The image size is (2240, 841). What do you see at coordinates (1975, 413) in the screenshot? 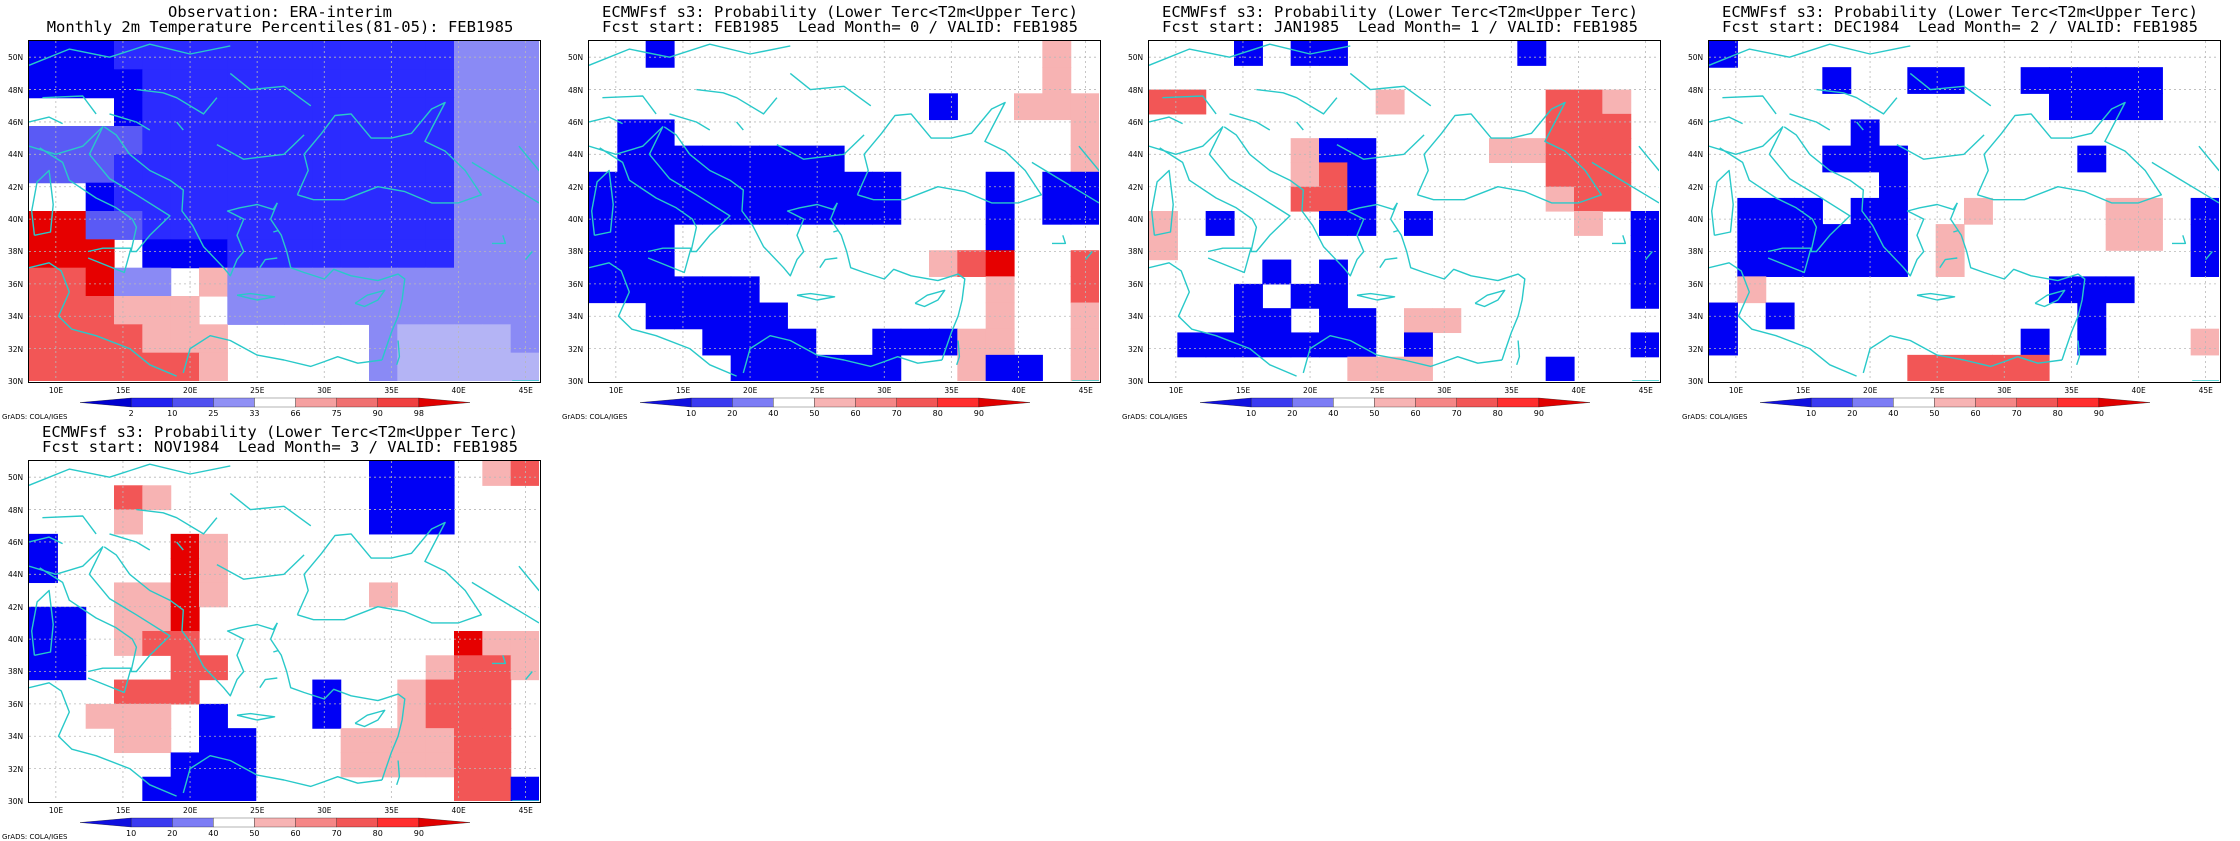
I see `colorbar-tick-label: 60` at bounding box center [1975, 413].